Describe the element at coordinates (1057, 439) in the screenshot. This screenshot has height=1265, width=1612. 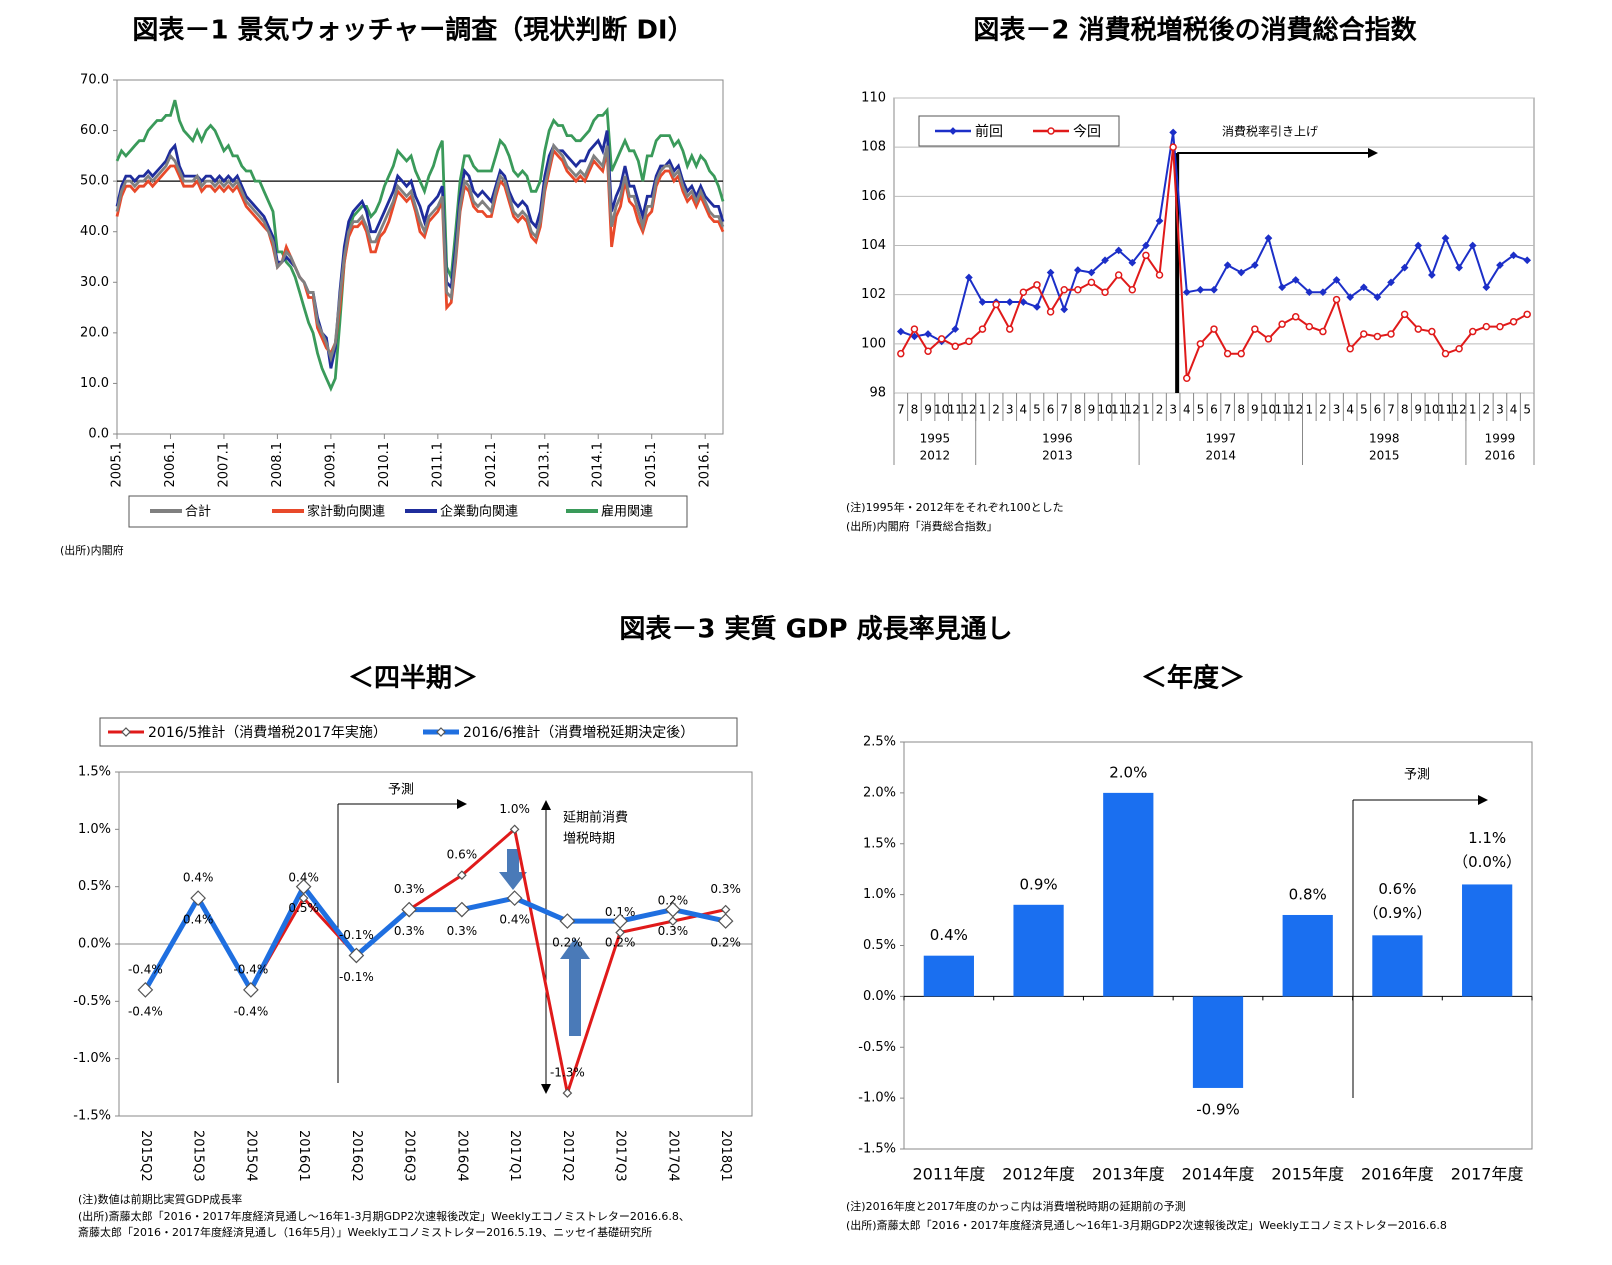
I see `group-label: 1996` at that location.